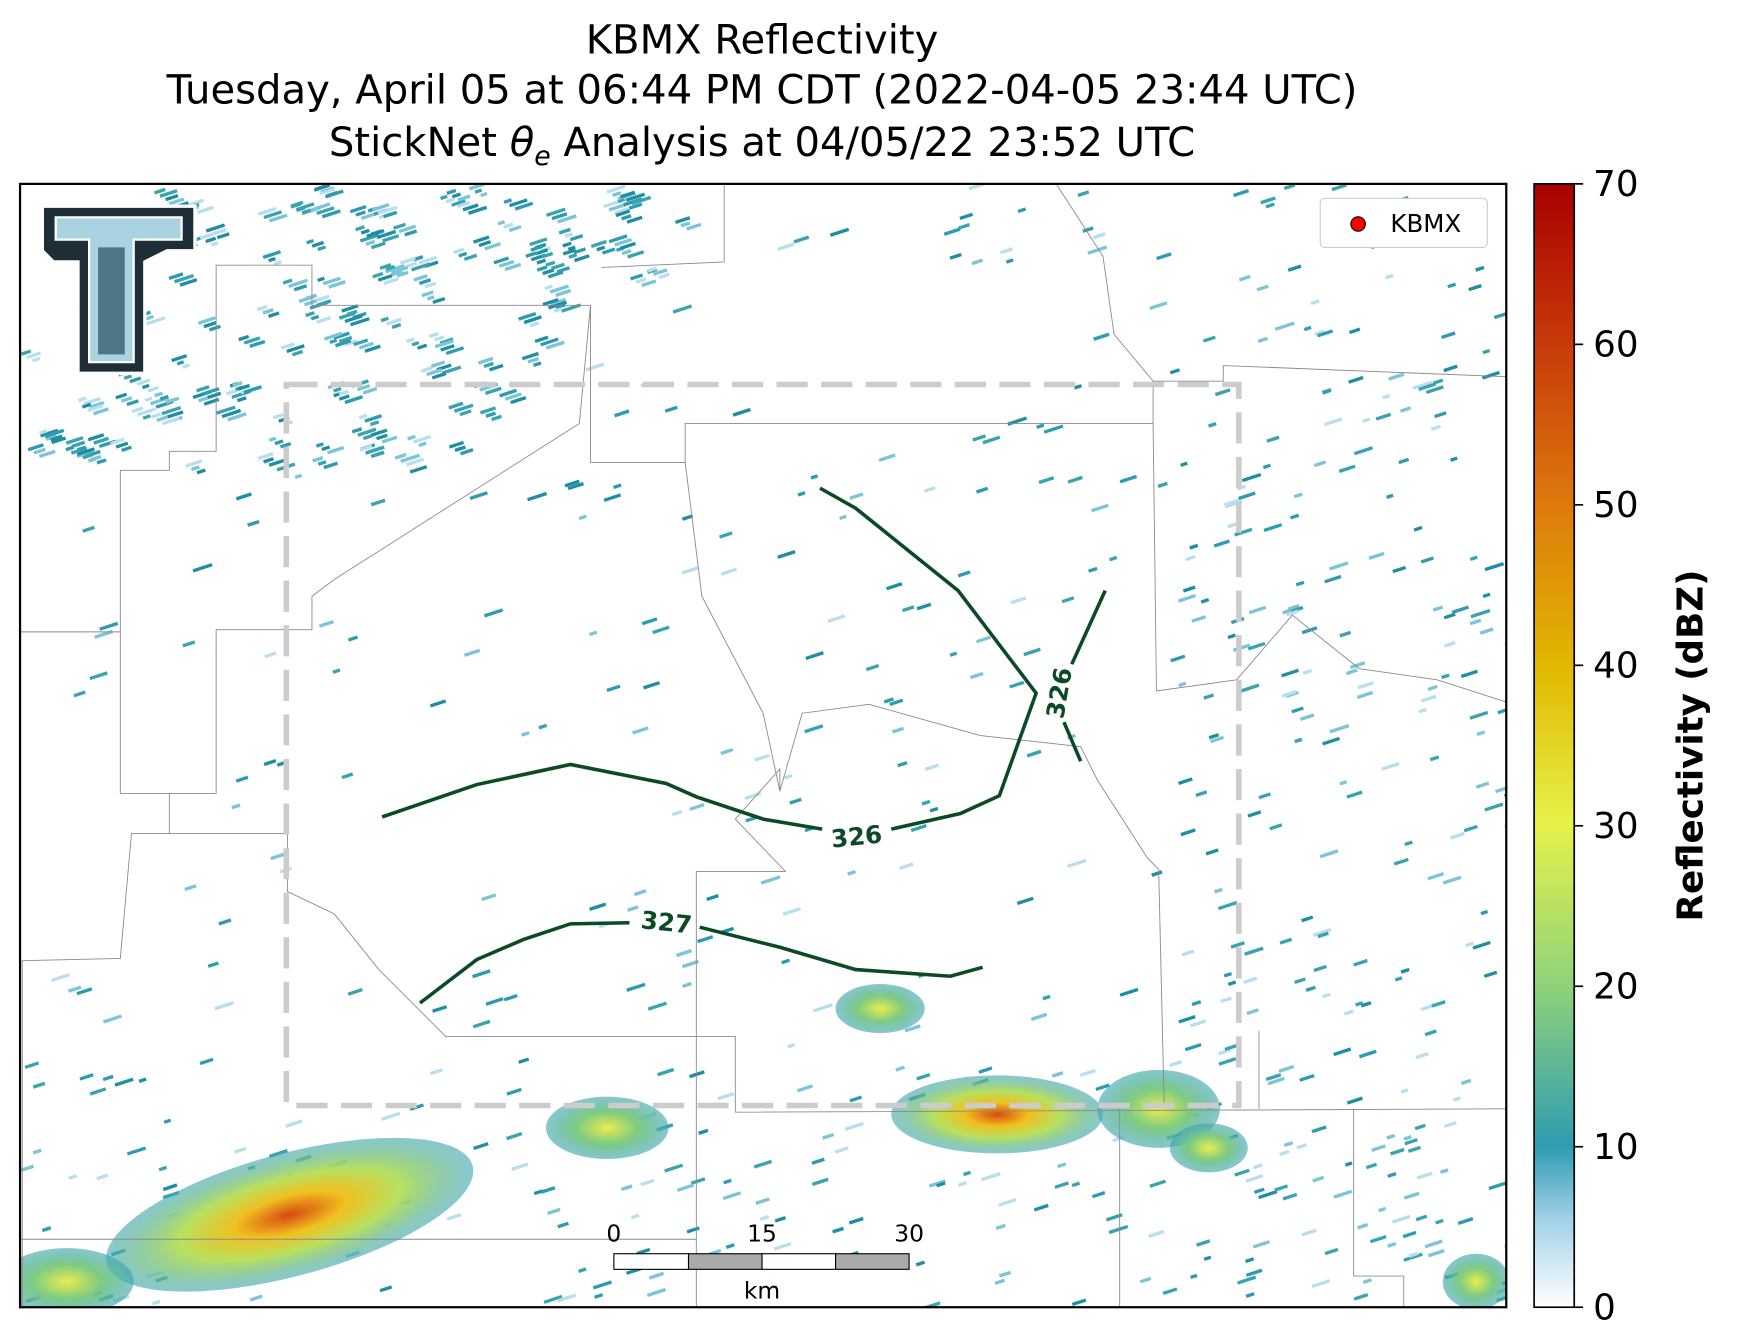 This screenshot has height=1344, width=1738. I want to click on legend-label: KBMX, so click(1425, 223).